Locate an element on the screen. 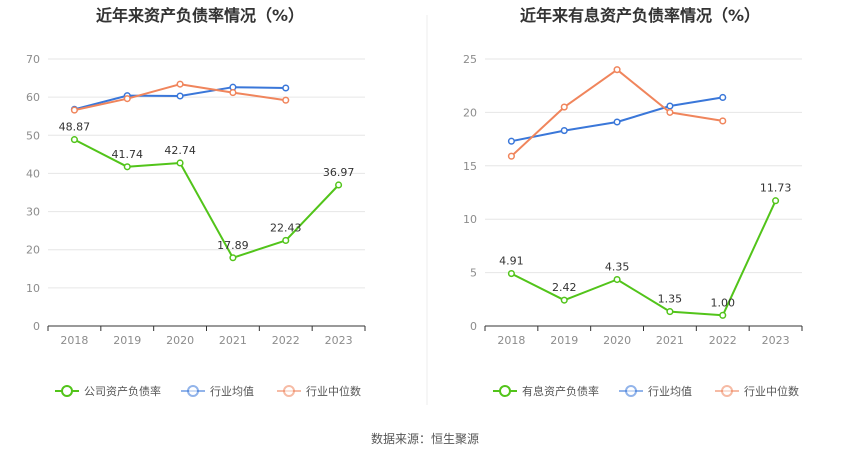 The image size is (850, 459). data-label: 42.74 is located at coordinates (180, 150).